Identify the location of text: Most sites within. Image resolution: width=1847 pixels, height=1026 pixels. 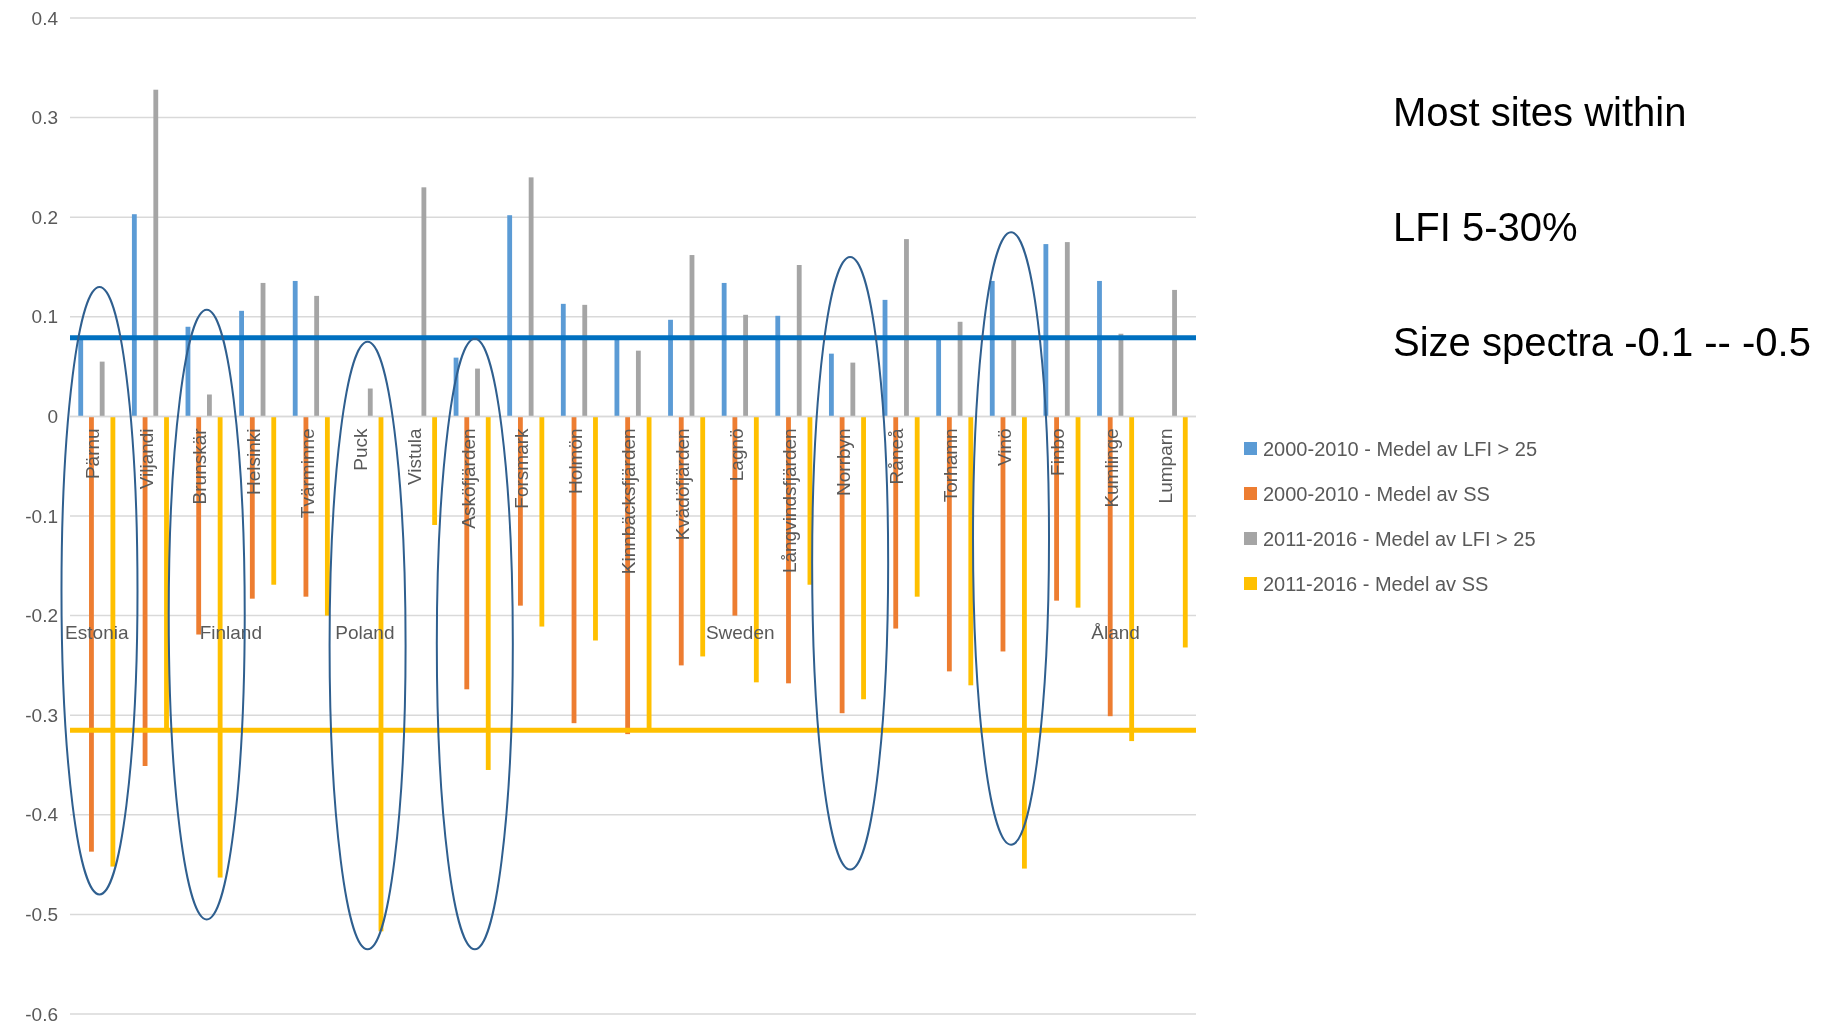
(1540, 112).